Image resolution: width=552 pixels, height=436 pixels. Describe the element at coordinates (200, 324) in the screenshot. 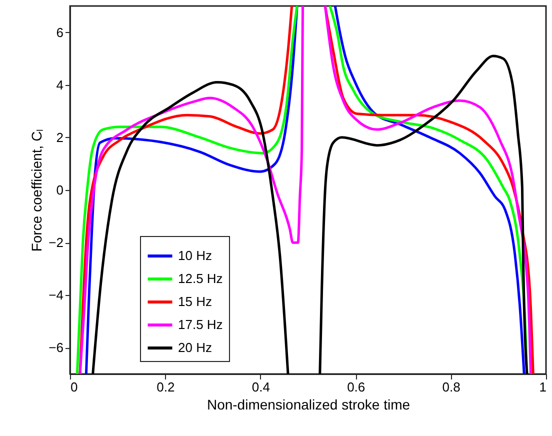

I see `legend-label: 17.5 Hz` at that location.